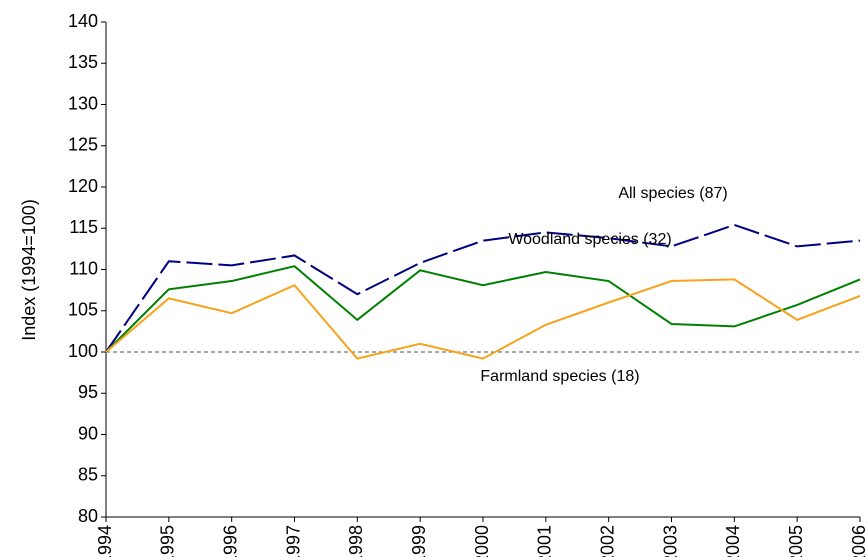 The height and width of the screenshot is (557, 867). I want to click on y-axis-label: Index (1994=100), so click(29, 270).